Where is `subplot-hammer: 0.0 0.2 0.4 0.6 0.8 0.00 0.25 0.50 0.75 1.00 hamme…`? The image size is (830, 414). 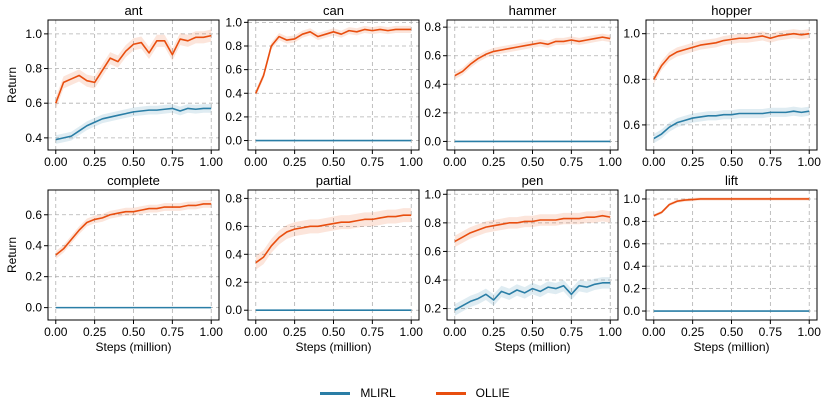 subplot-hammer: 0.0 0.2 0.4 0.6 0.8 0.00 0.25 0.50 0.75 1.00 hamme… is located at coordinates (523, 86).